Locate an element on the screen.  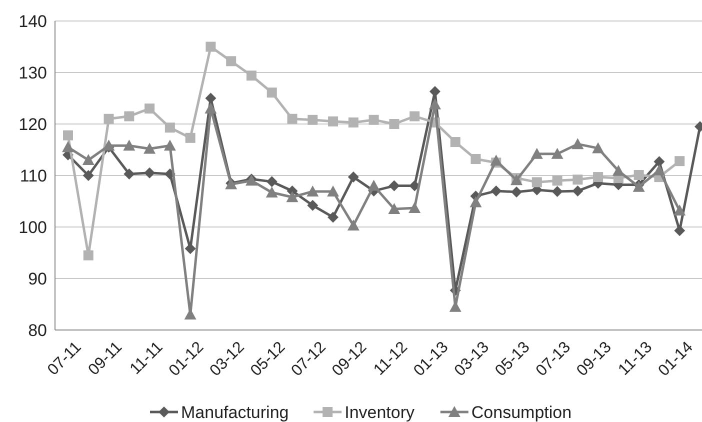
legend-label: Inventory is located at coordinates (380, 412).